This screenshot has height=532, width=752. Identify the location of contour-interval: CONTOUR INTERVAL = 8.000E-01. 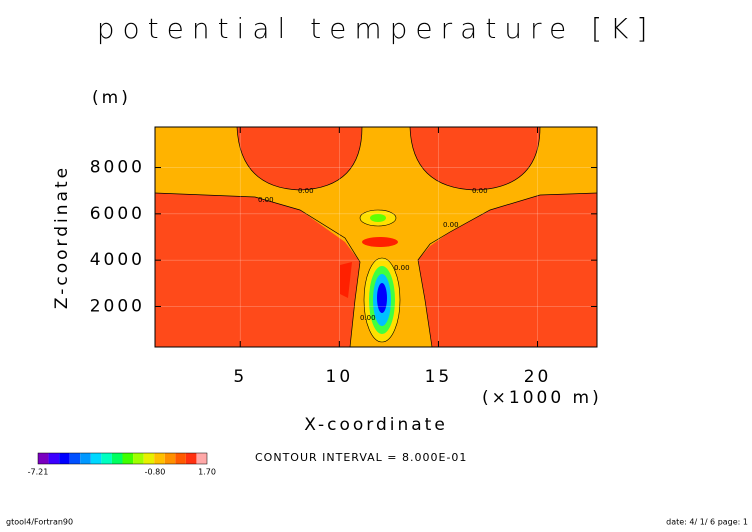
(361, 457).